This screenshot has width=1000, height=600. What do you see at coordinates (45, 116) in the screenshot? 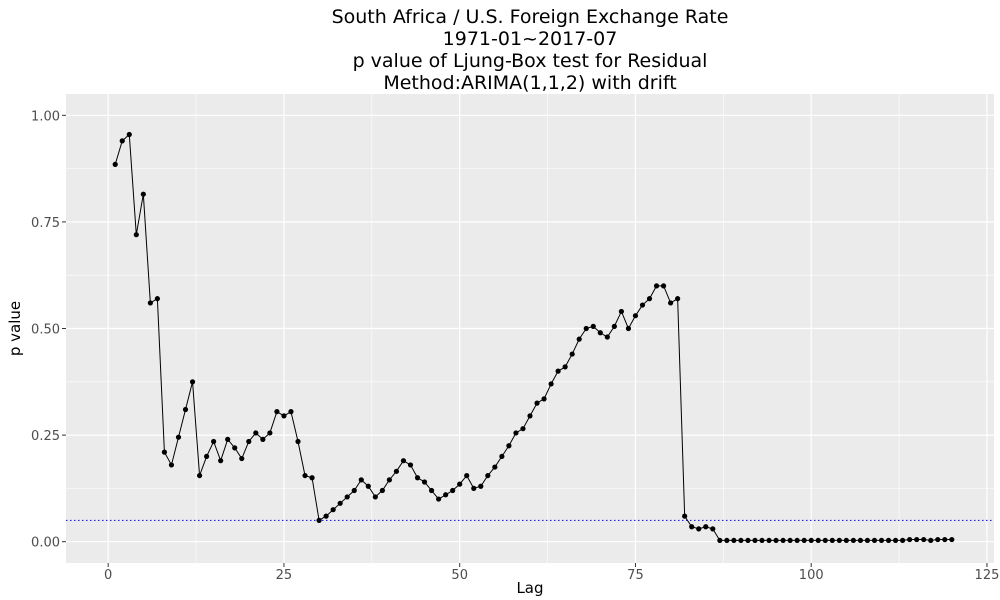
I see `y-tick-label: 1.00` at bounding box center [45, 116].